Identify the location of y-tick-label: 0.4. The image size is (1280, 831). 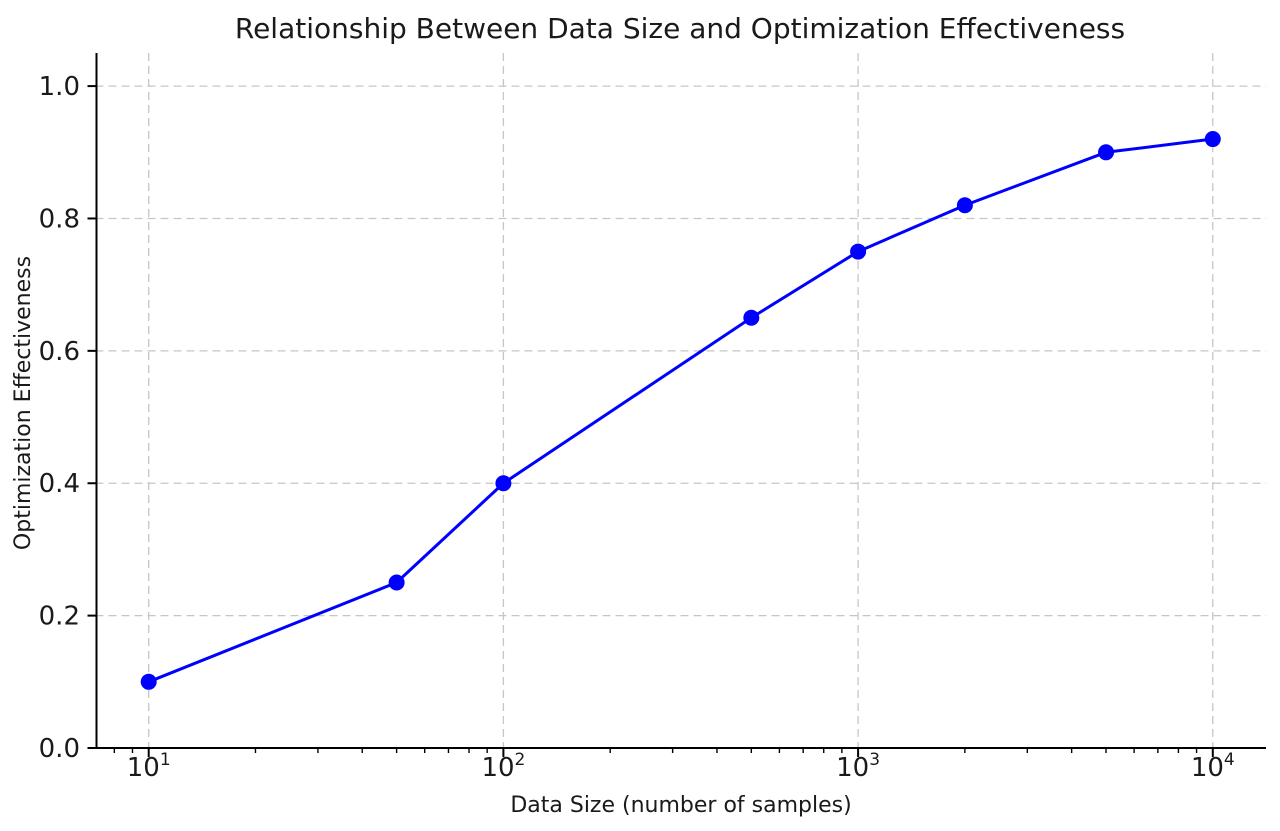
(59, 484).